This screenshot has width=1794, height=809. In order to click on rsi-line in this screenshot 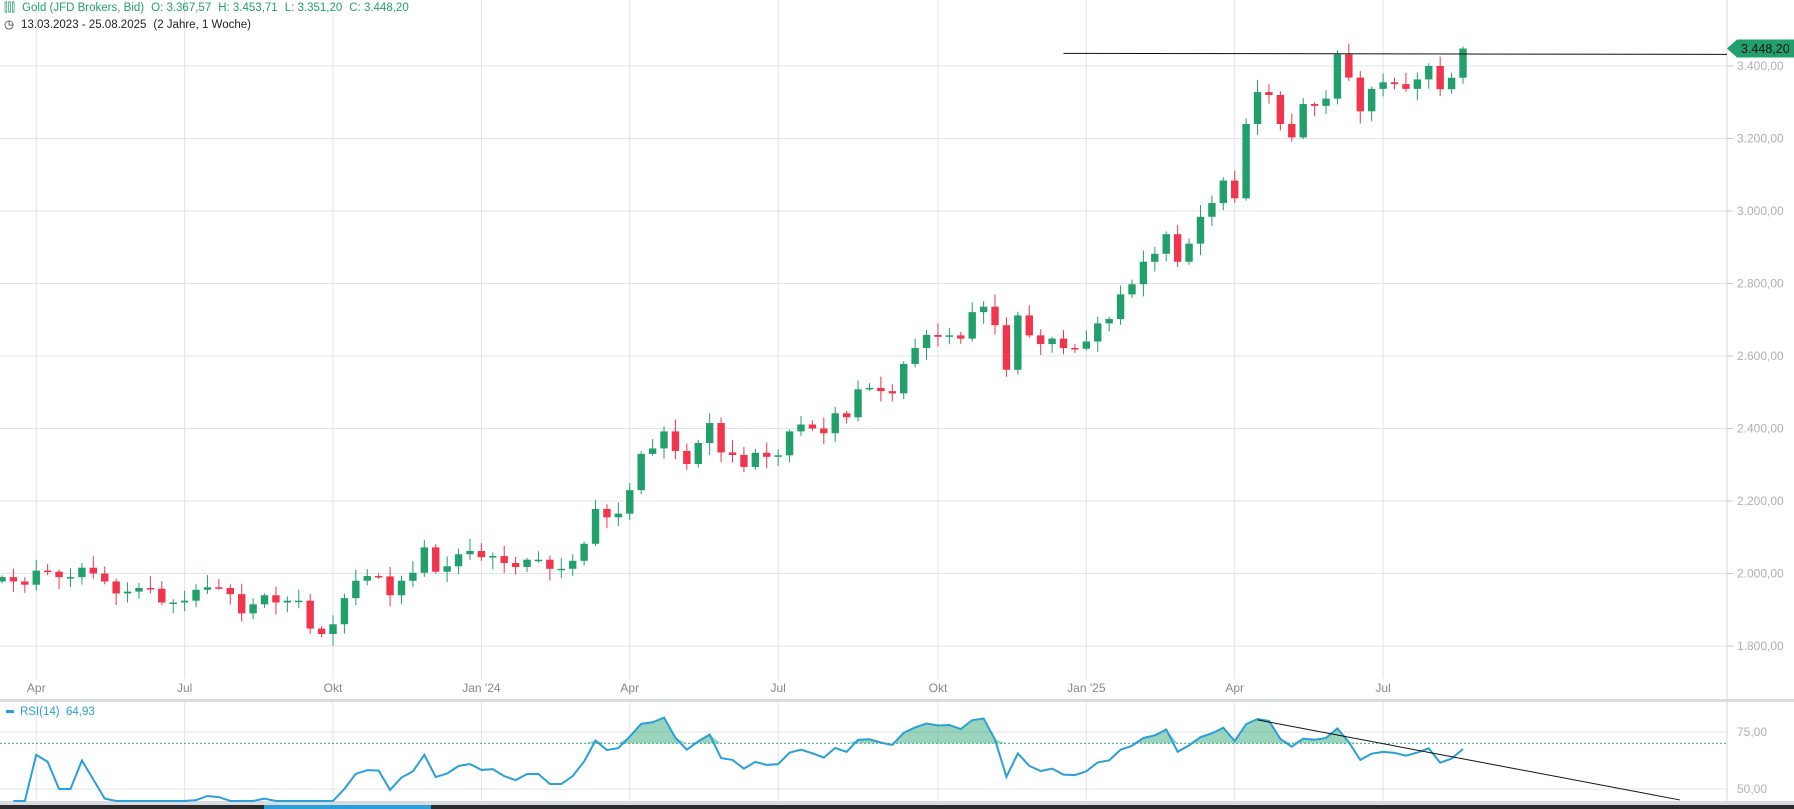, I will do `click(738, 759)`.